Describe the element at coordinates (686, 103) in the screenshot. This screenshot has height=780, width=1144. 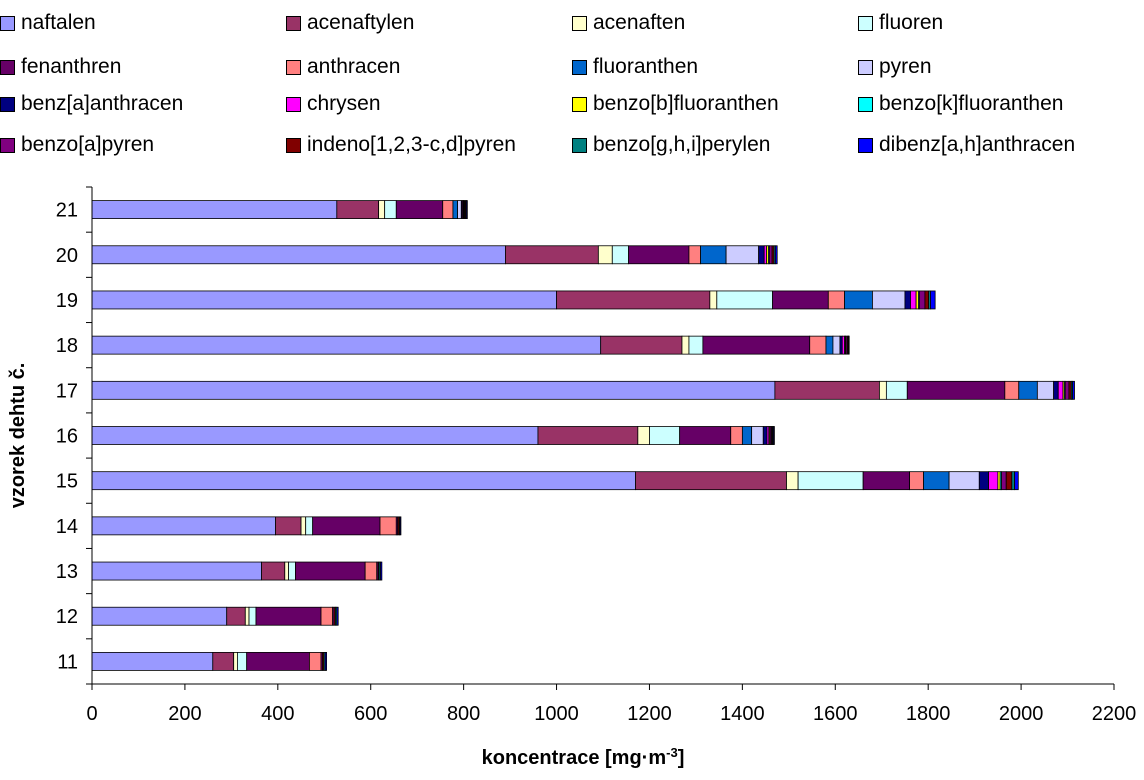
I see `legend-label: benzo[b]fluoranthen` at that location.